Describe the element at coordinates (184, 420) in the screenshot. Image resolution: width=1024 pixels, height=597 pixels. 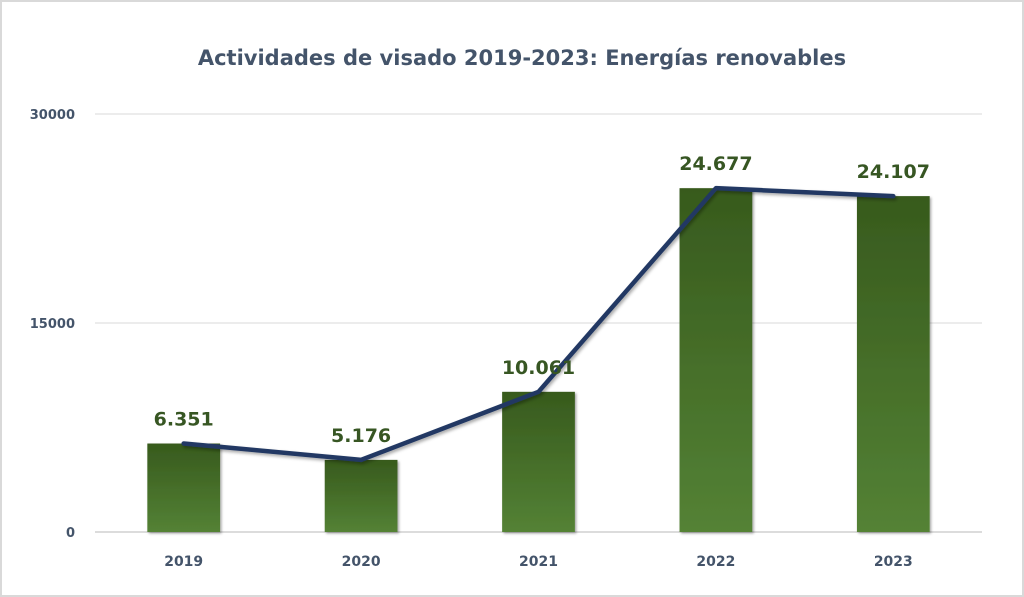
I see `data-label-2019: 6.351` at that location.